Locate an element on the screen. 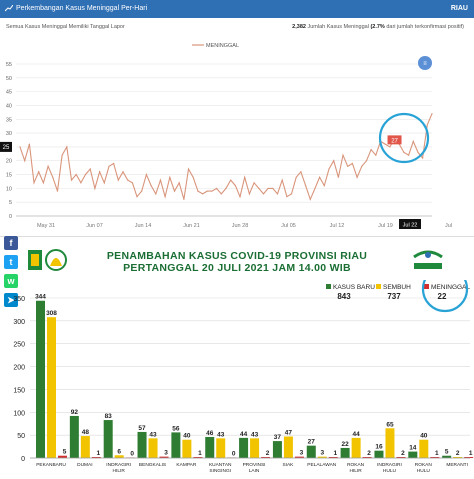  y-tick-label: 300 is located at coordinates (19, 322).